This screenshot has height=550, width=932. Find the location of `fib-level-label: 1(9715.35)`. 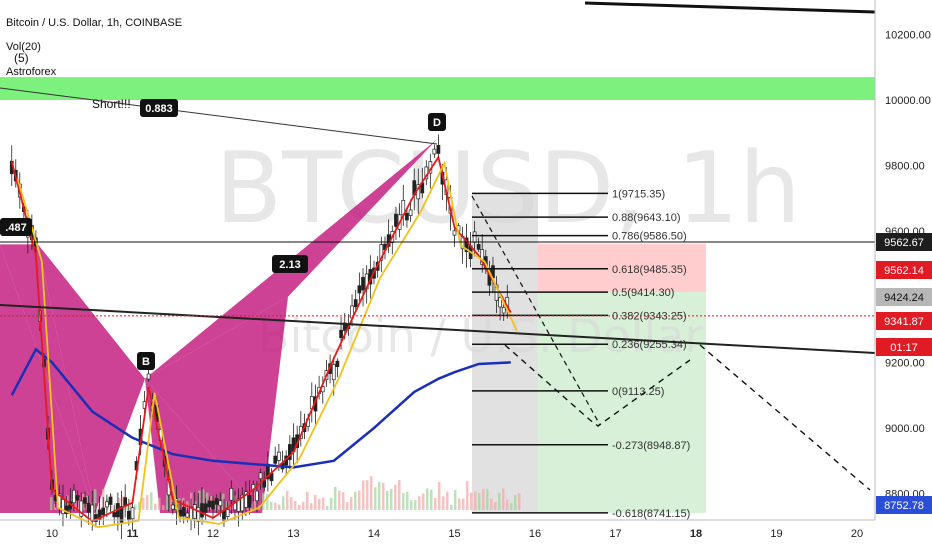

fib-level-label: 1(9715.35) is located at coordinates (638, 194).